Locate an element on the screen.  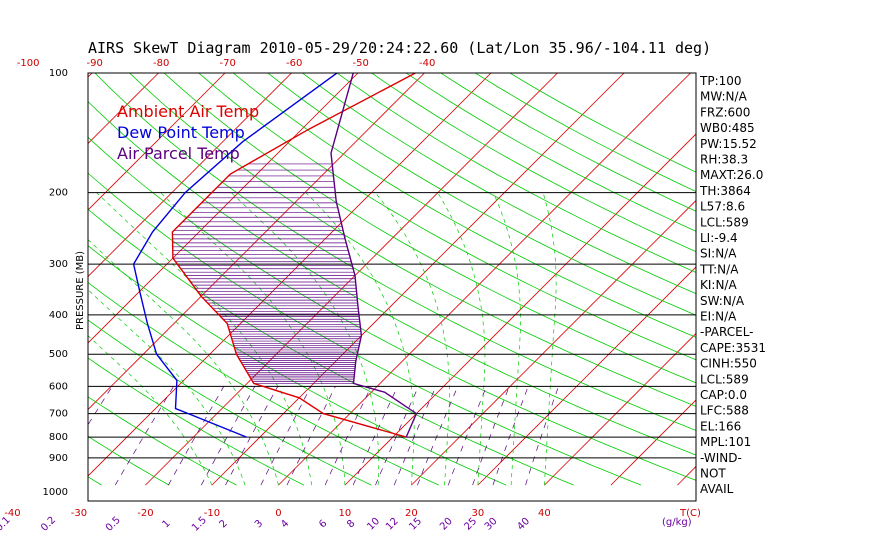
mixing-ratio-tick: 0.2 is located at coordinates (48, 524).